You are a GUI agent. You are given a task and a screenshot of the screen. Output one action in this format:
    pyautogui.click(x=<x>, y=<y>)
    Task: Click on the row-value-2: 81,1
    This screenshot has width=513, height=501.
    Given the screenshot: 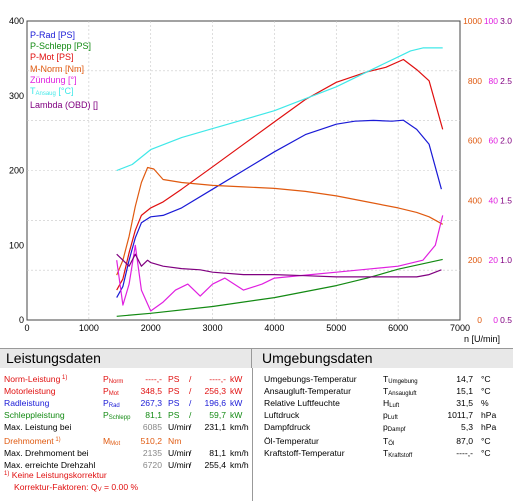 What is the action you would take?
    pyautogui.click(x=217, y=453)
    